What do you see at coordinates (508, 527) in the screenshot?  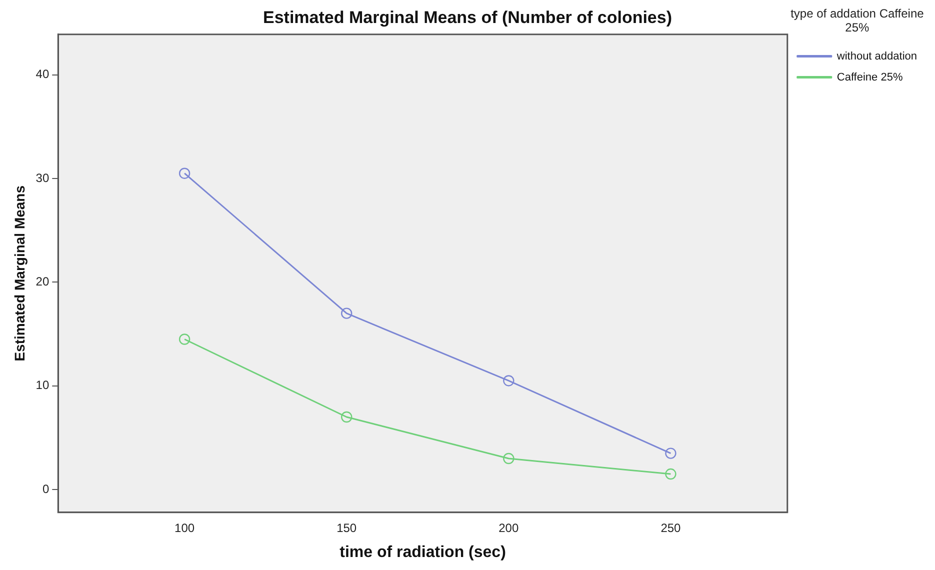 I see `x-tick-label: 200` at bounding box center [508, 527].